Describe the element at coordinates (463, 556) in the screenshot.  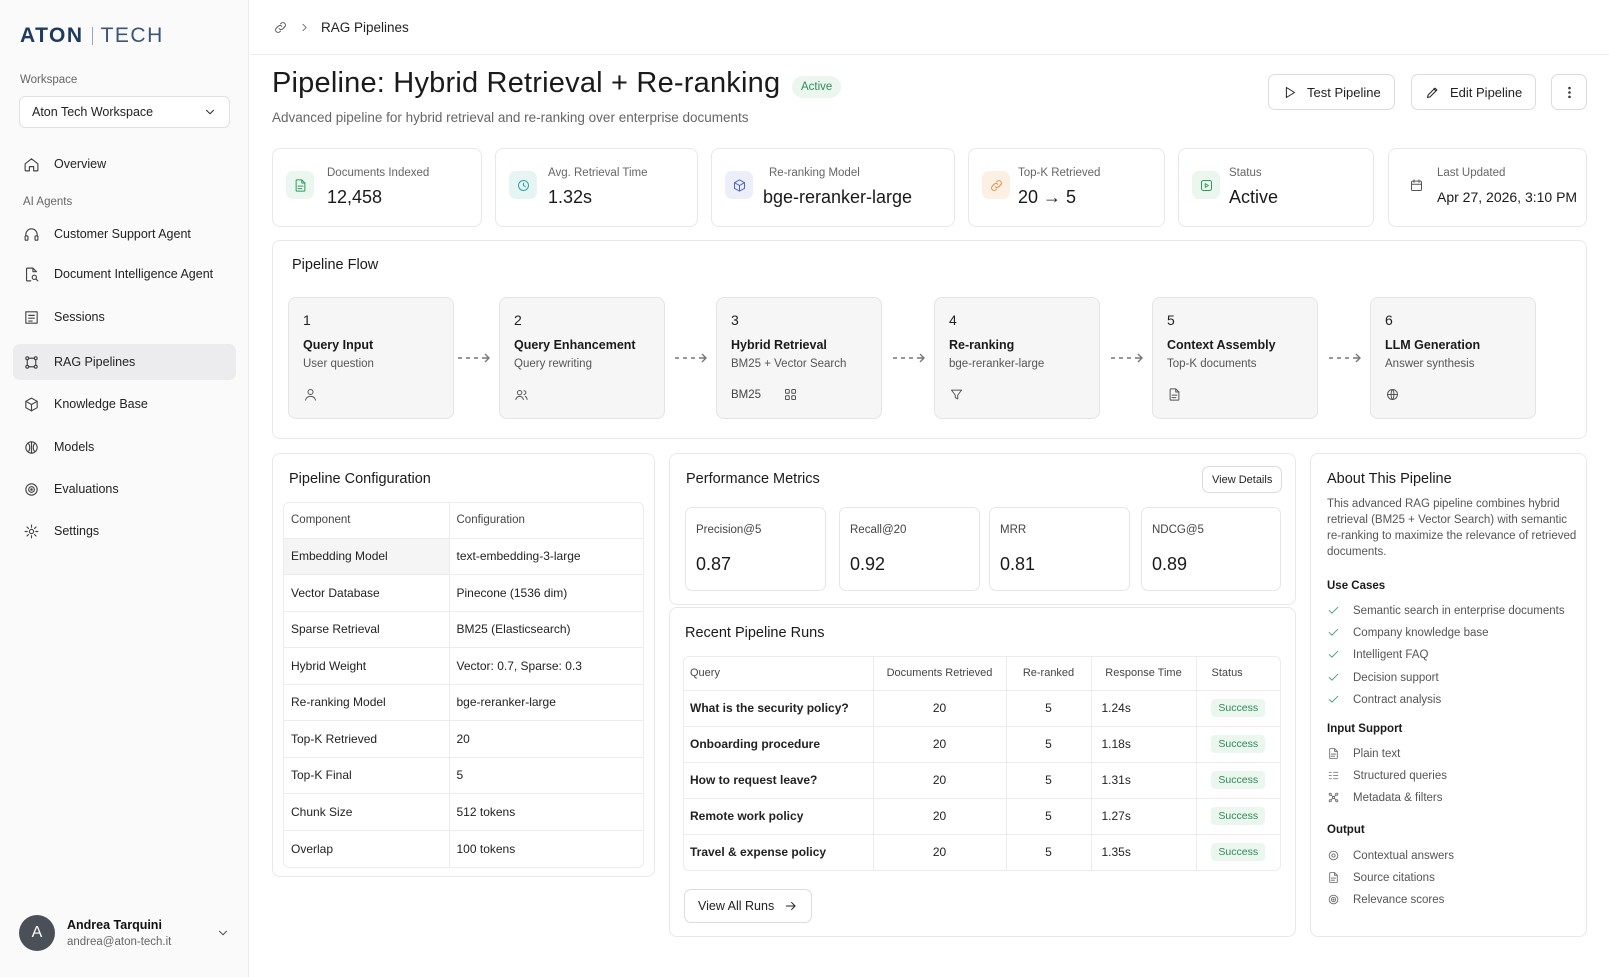
I see `table-row: Embedding Model text-embedding-3-large` at that location.